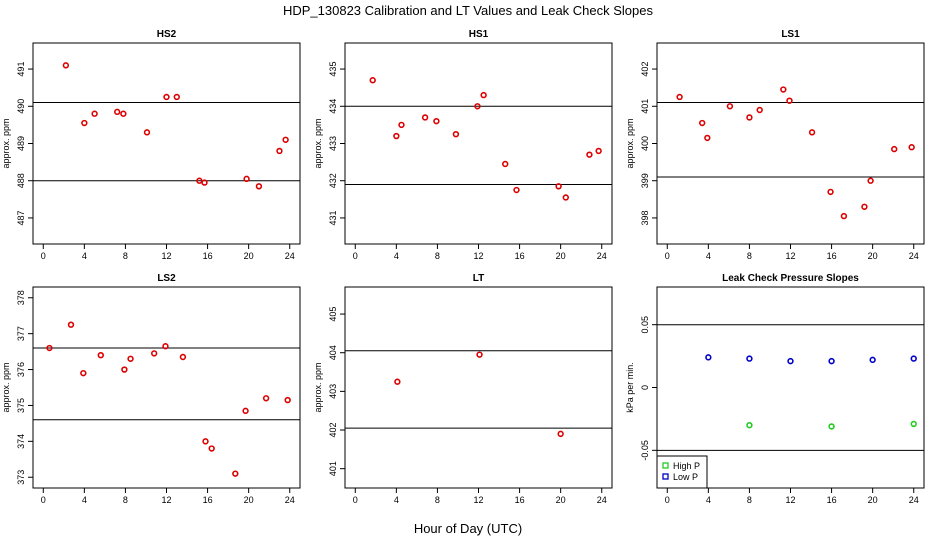  I want to click on legend-box, so click(682, 472).